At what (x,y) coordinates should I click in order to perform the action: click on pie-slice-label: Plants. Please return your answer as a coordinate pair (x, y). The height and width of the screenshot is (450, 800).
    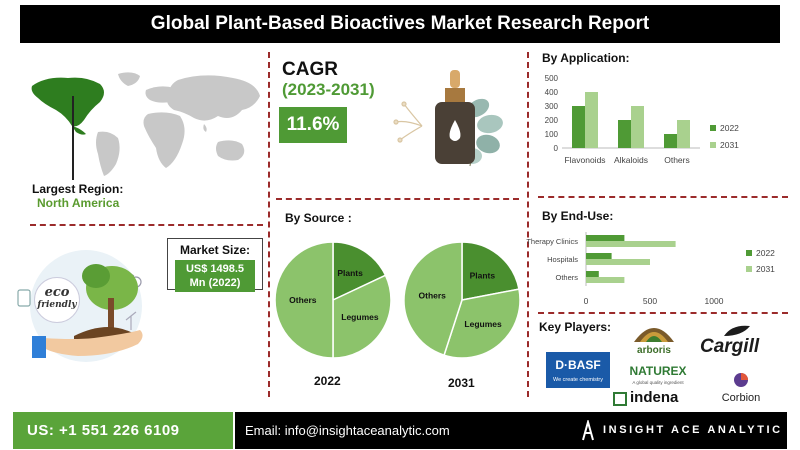
    Looking at the image, I should click on (350, 273).